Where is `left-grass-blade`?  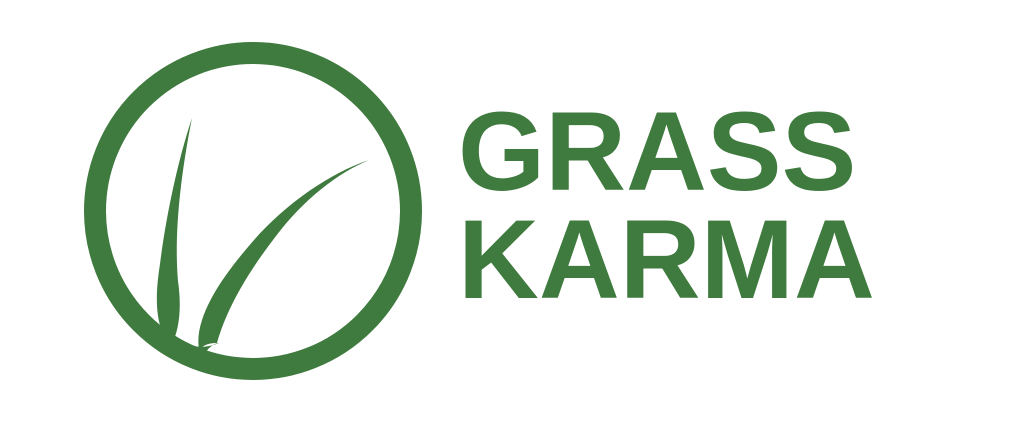
left-grass-blade is located at coordinates (174, 232).